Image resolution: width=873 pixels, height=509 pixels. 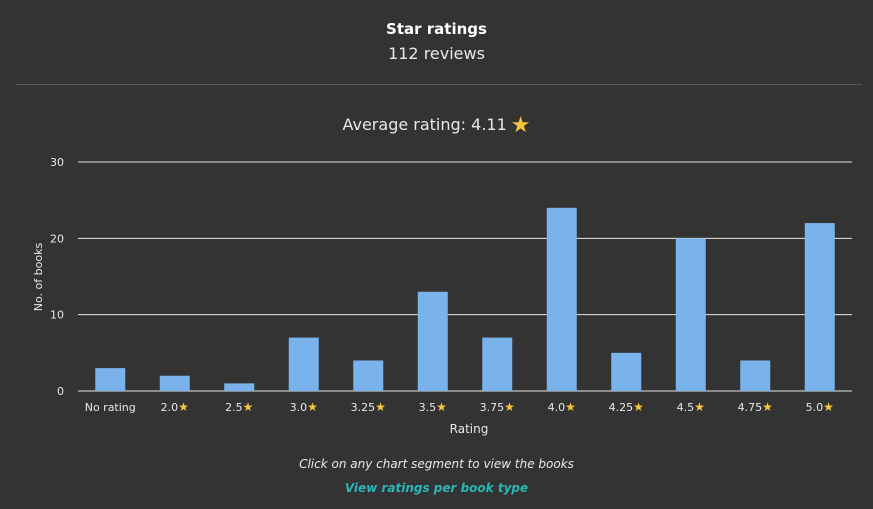 What do you see at coordinates (38, 277) in the screenshot?
I see `y-axis-label: No. of books` at bounding box center [38, 277].